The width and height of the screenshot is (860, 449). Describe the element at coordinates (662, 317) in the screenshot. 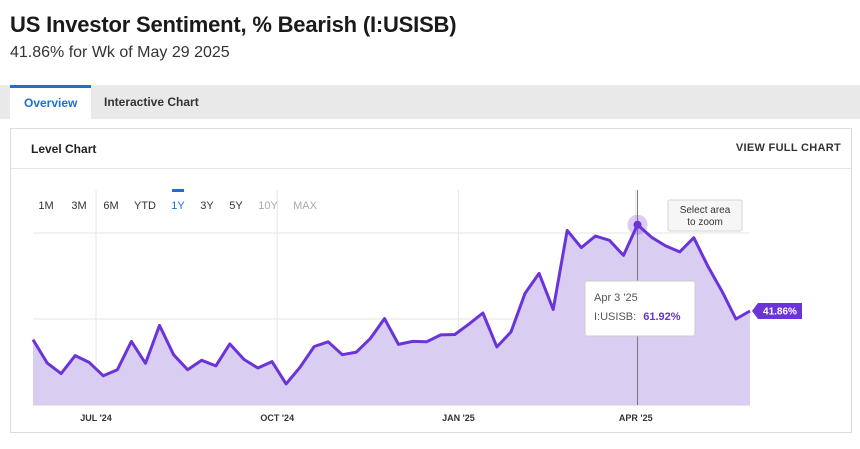

I see `tooltip-value: 61.92%` at that location.